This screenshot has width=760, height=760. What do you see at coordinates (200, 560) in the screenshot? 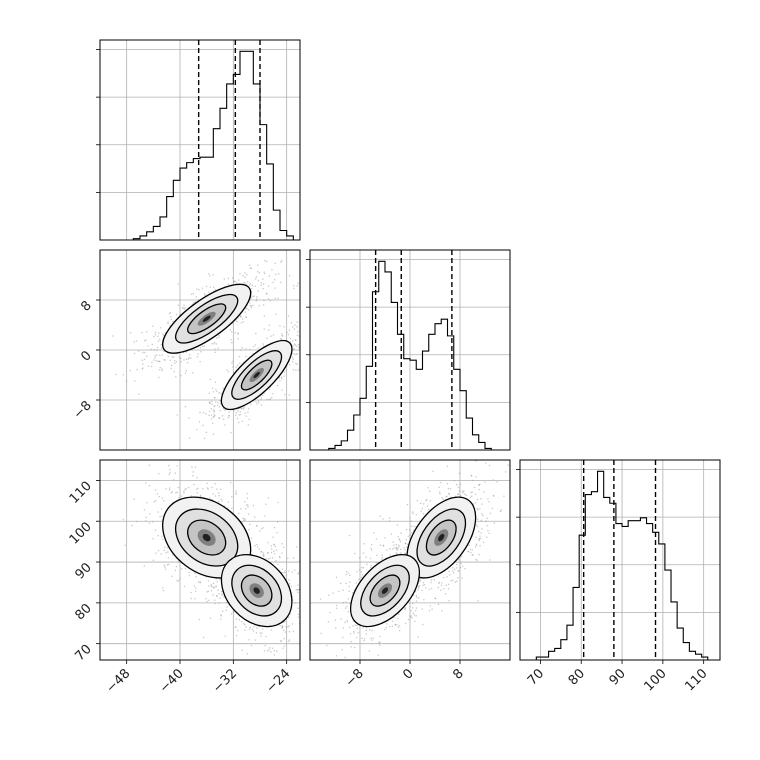
I see `panel-frame` at bounding box center [200, 560].